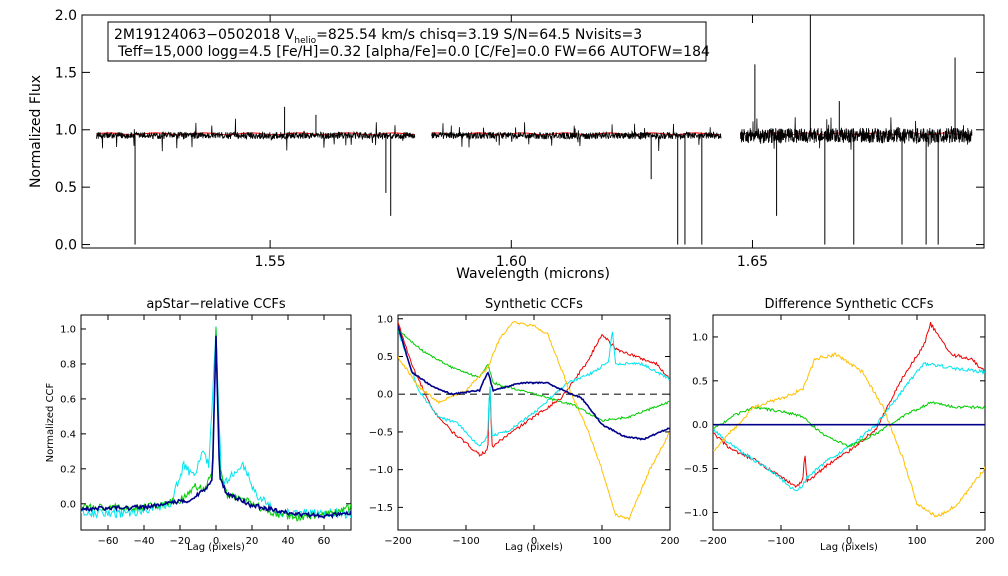  Describe the element at coordinates (385, 395) in the screenshot. I see `synthetic-ccf-ytick-label: 0.0` at that location.